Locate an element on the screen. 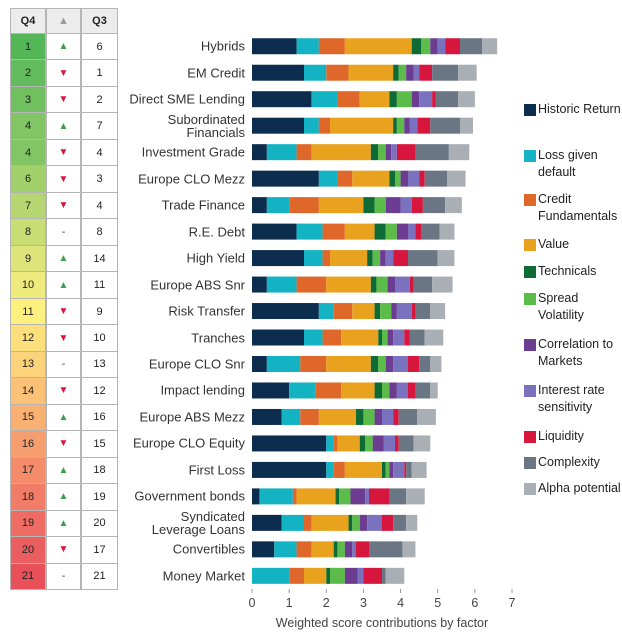  category-label: Hybrids is located at coordinates (222, 46).